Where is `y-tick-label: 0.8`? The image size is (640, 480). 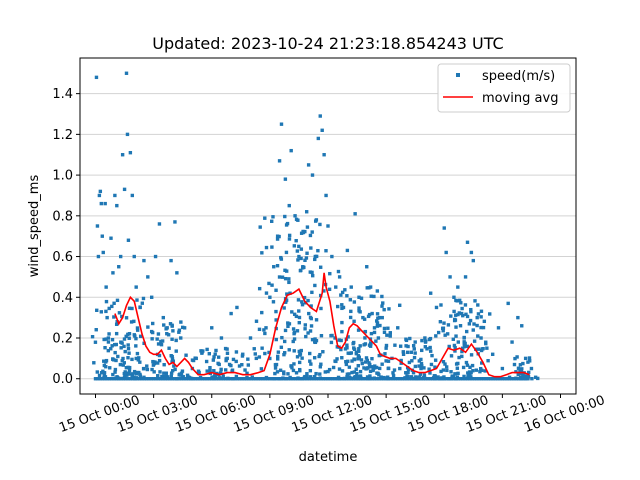
y-tick-label: 0.8 is located at coordinates (62, 216).